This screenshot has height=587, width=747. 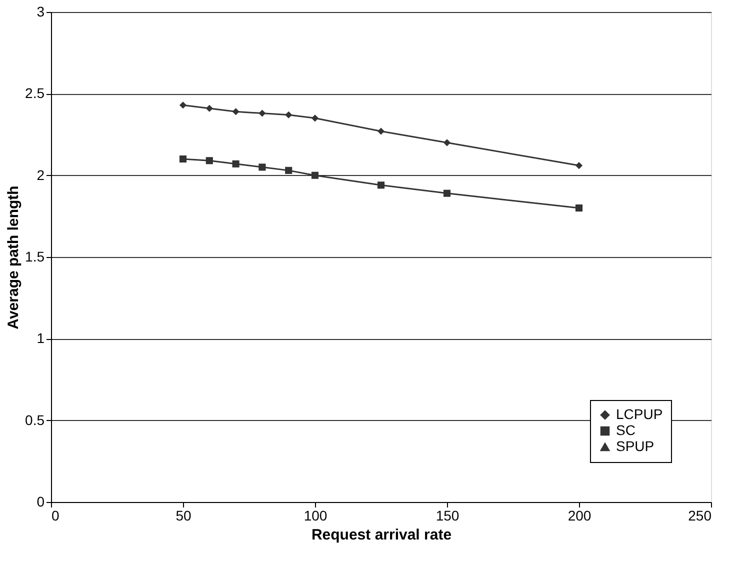 What do you see at coordinates (448, 516) in the screenshot?
I see `x-tick-label: 150` at bounding box center [448, 516].